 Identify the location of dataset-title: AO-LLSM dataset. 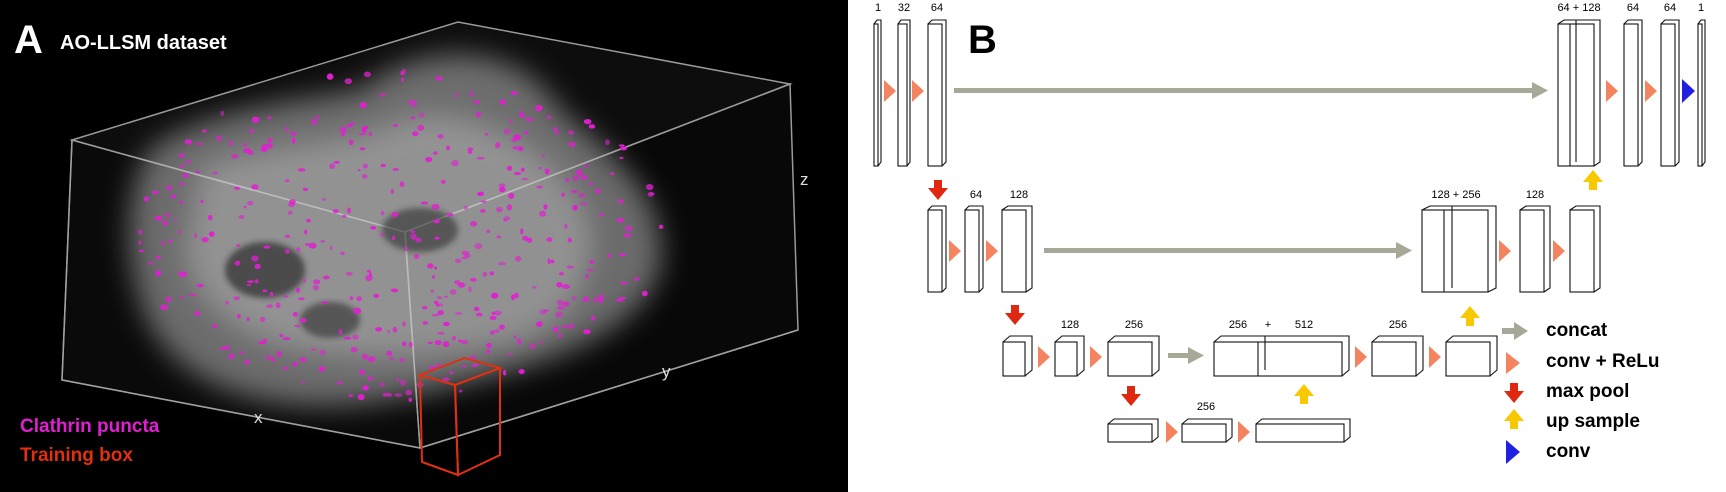
(143, 43).